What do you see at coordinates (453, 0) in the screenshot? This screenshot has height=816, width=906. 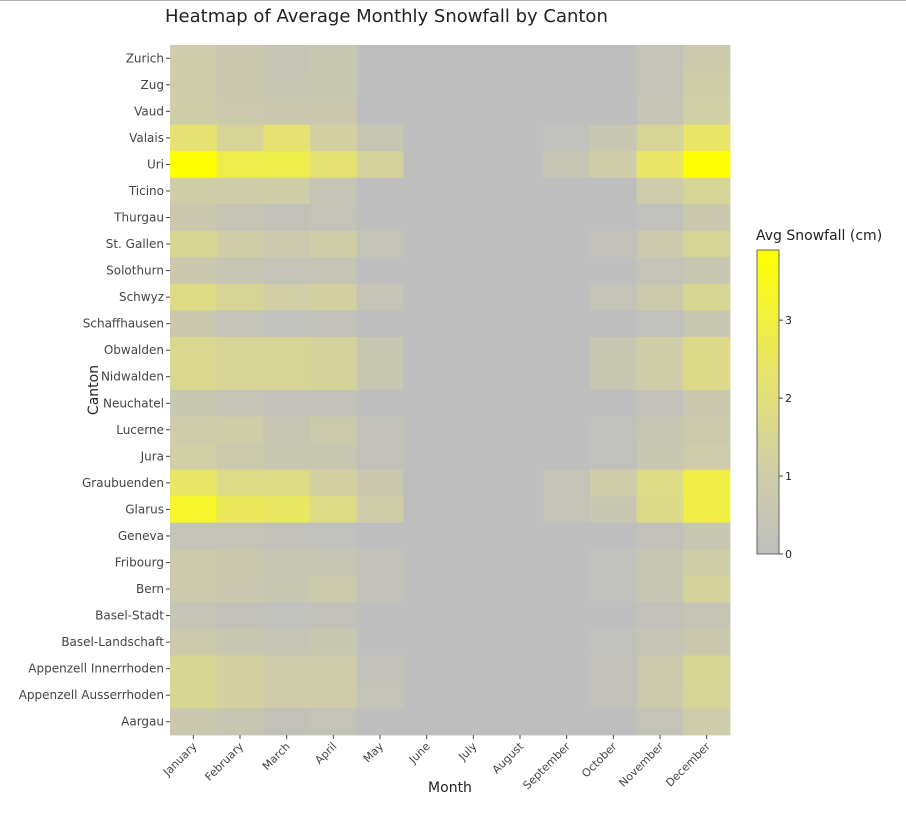 I see `top-border-line` at bounding box center [453, 0].